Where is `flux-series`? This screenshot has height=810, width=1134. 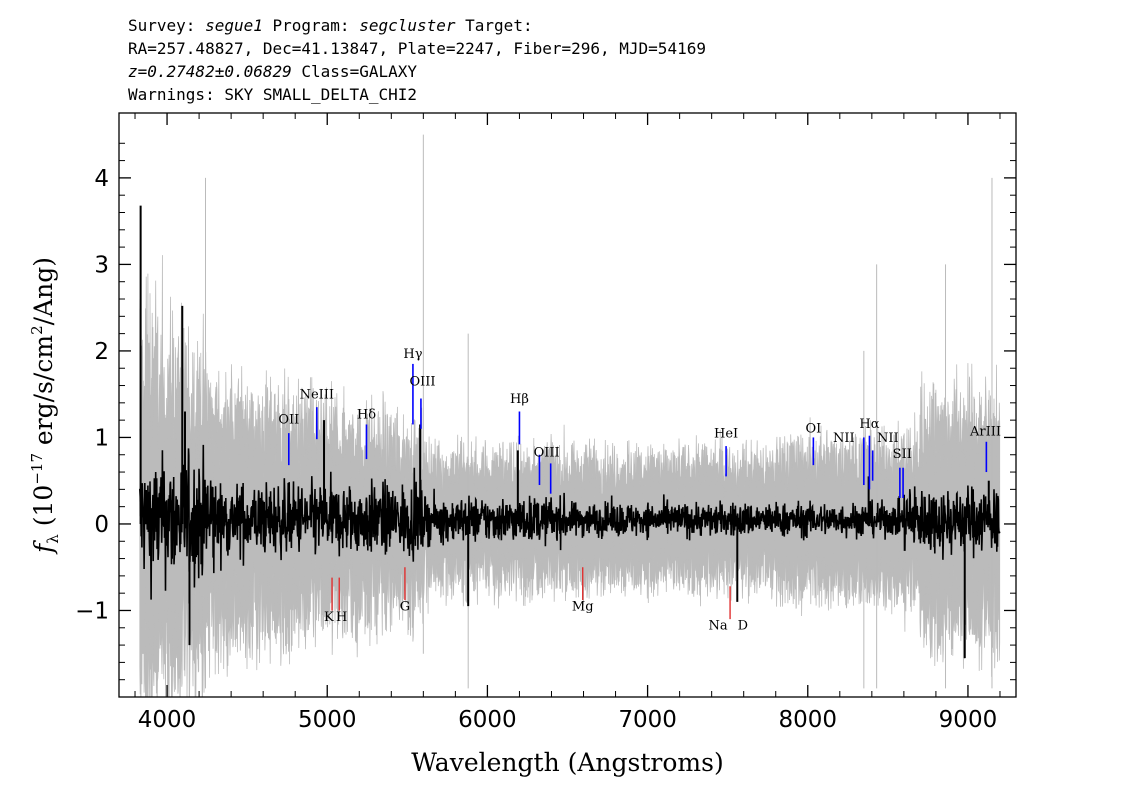
flux-series is located at coordinates (570, 522).